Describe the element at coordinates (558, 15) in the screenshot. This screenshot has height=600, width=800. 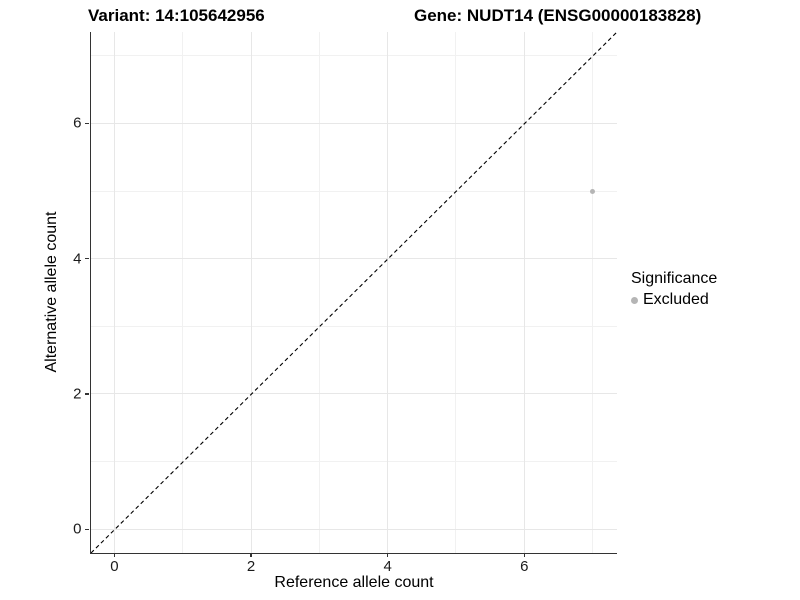
I see `gene-title: Gene: NUDT14 (ENSG00000183828)` at that location.